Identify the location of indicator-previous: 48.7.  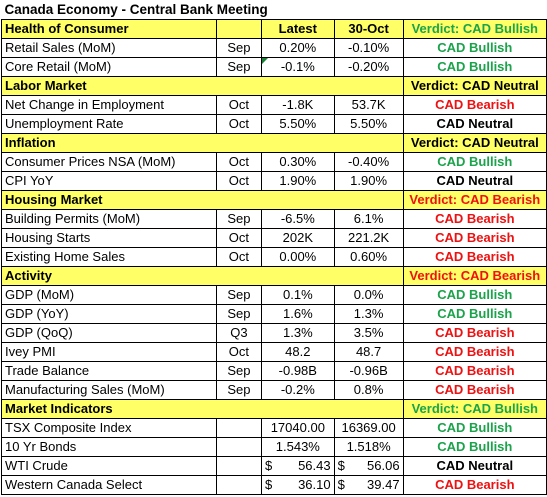
(368, 352).